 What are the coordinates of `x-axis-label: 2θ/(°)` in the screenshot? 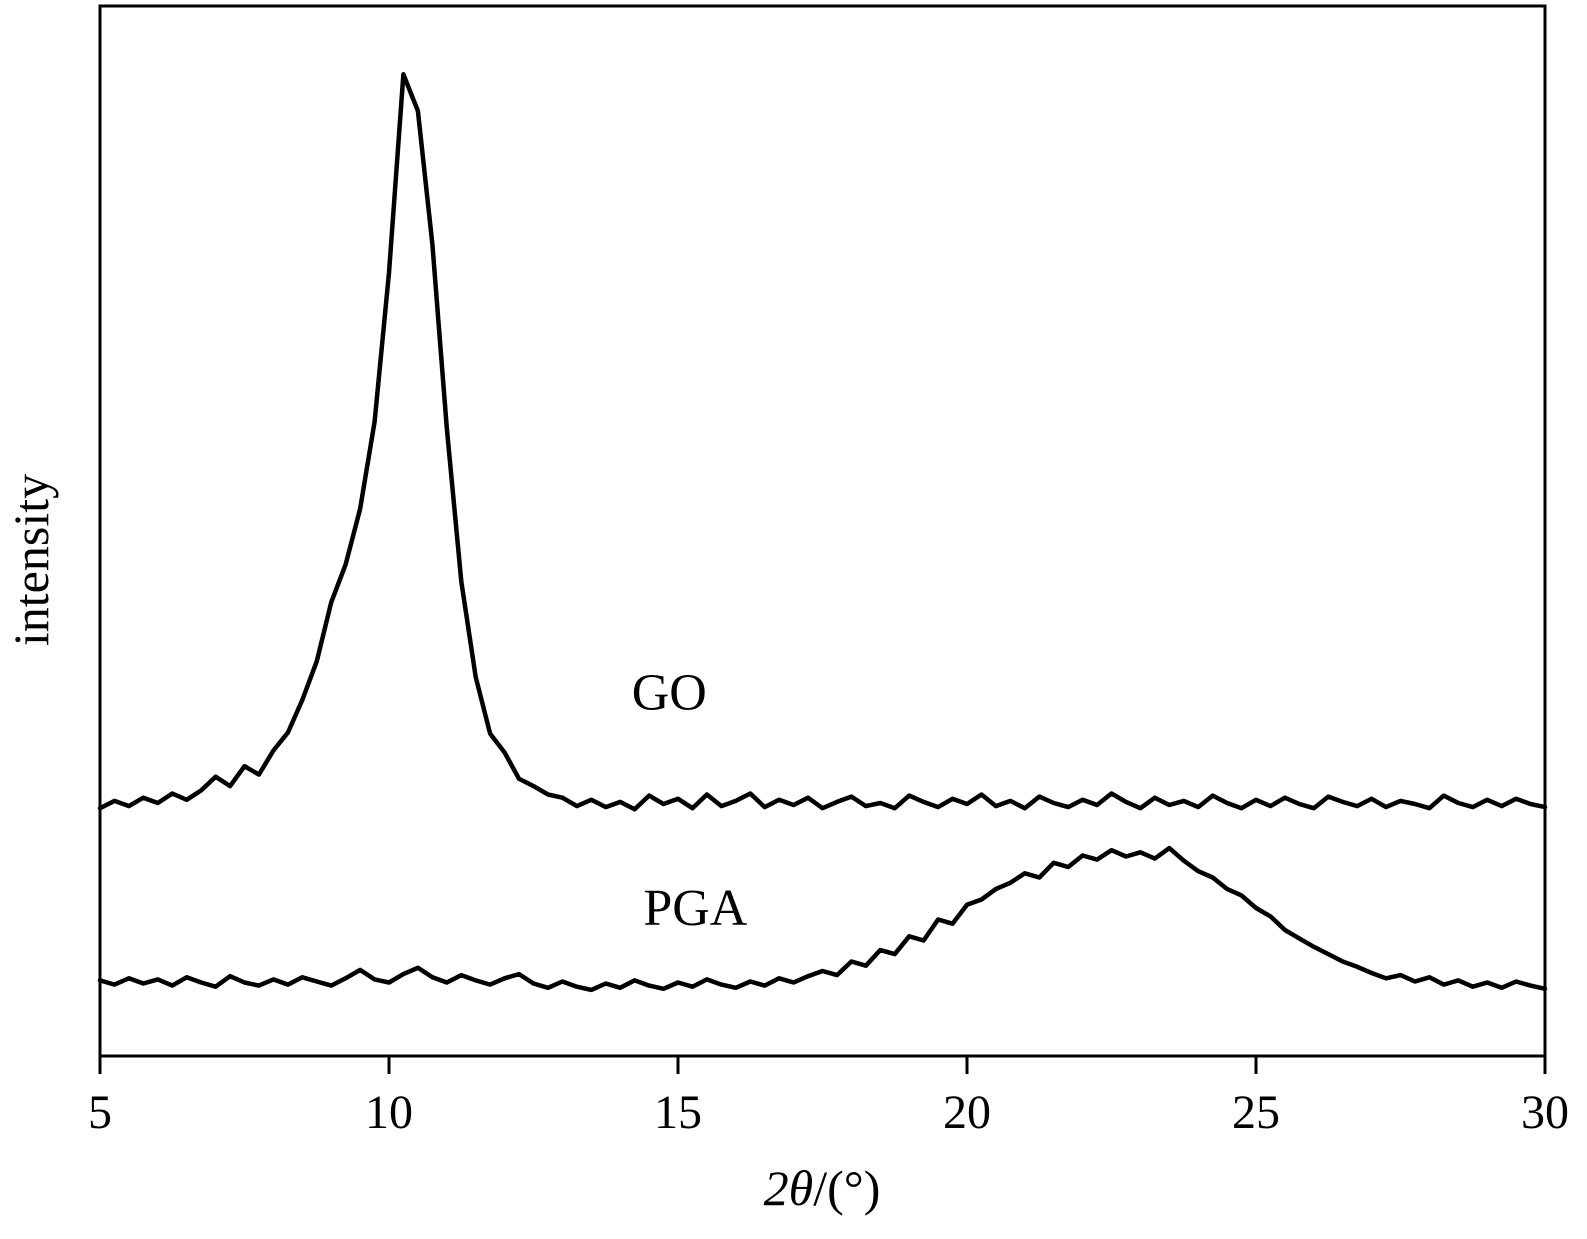 It's located at (822, 1188).